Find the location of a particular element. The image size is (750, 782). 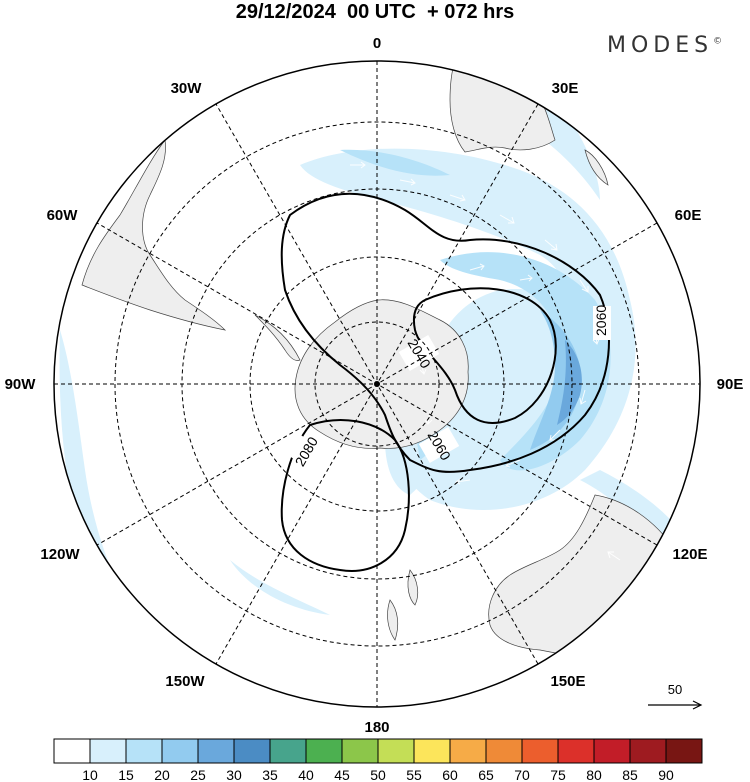

lon-label-30e: 30E is located at coordinates (565, 88).